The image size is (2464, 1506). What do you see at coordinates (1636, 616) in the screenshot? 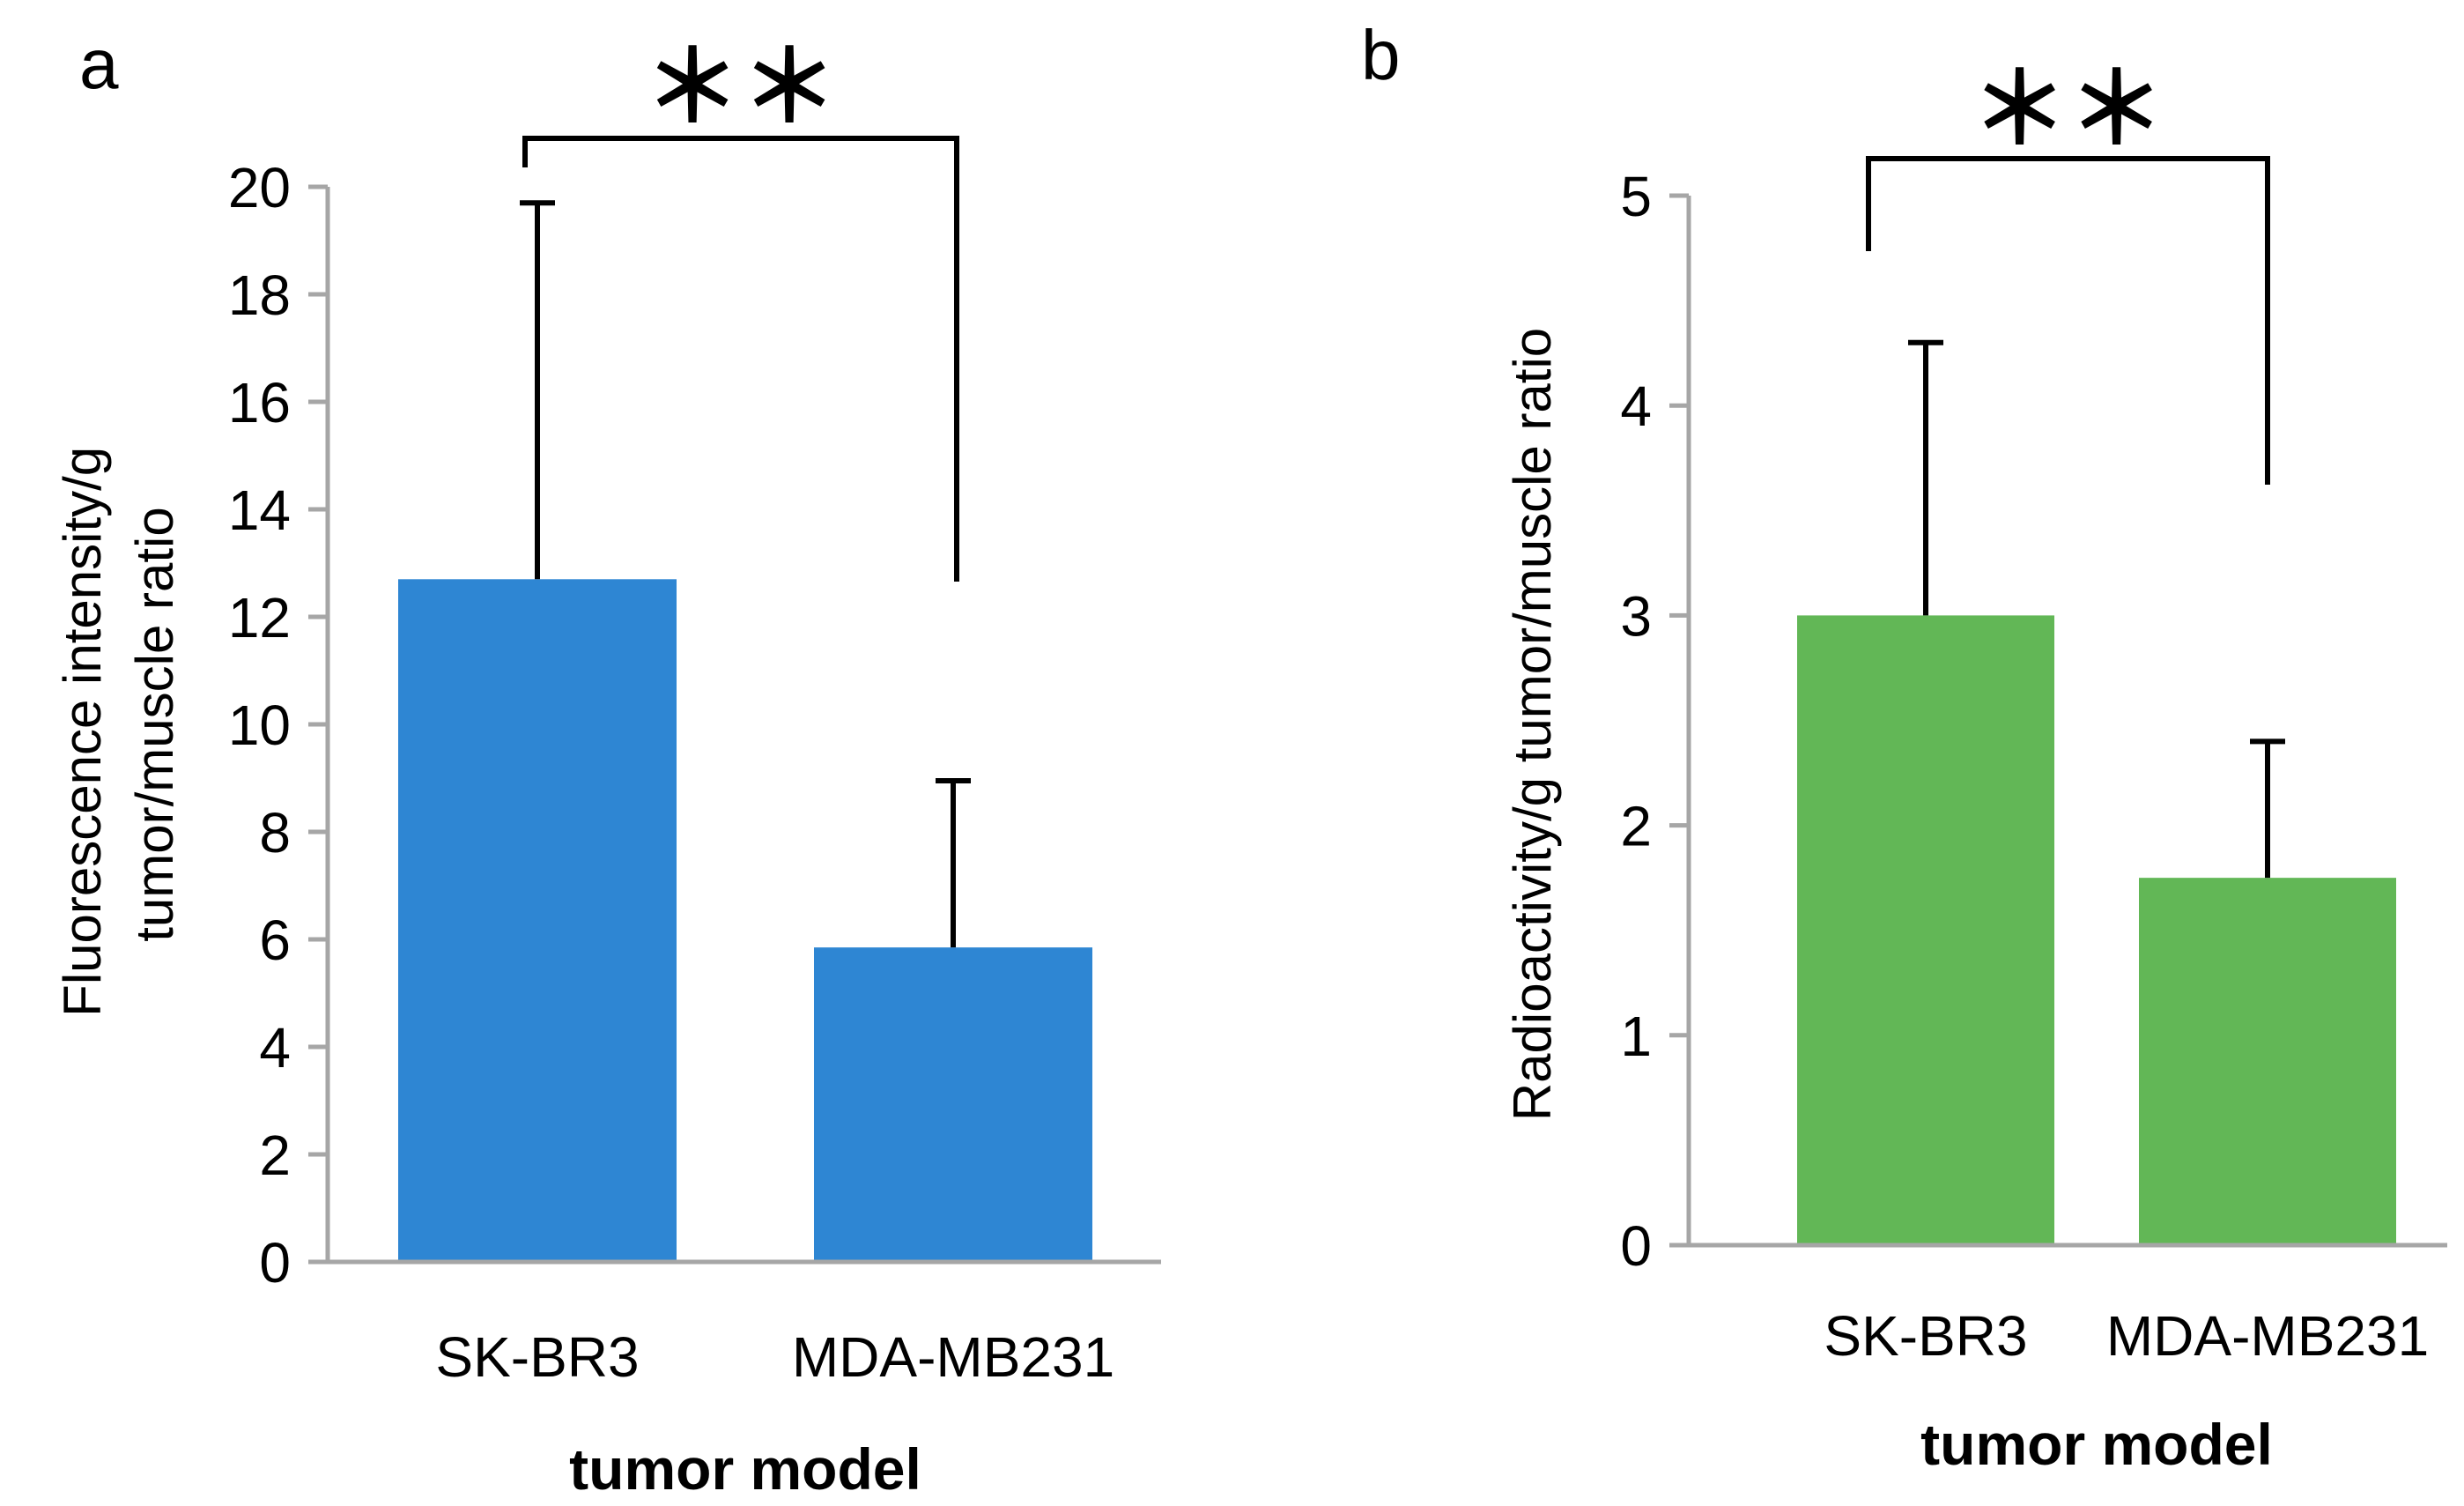
I see `y-tick-label: 3` at bounding box center [1636, 616].